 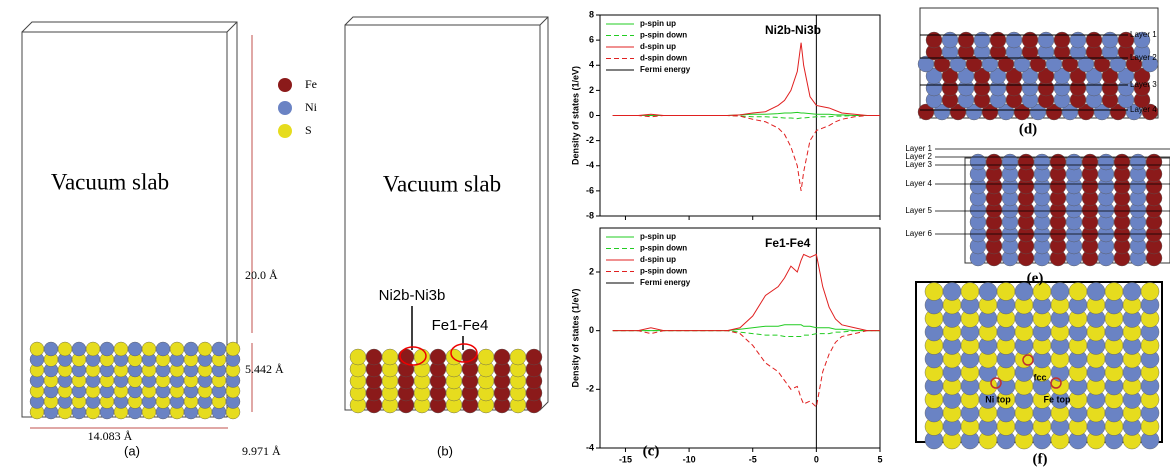 I want to click on site-label: Ni top, so click(x=998, y=399).